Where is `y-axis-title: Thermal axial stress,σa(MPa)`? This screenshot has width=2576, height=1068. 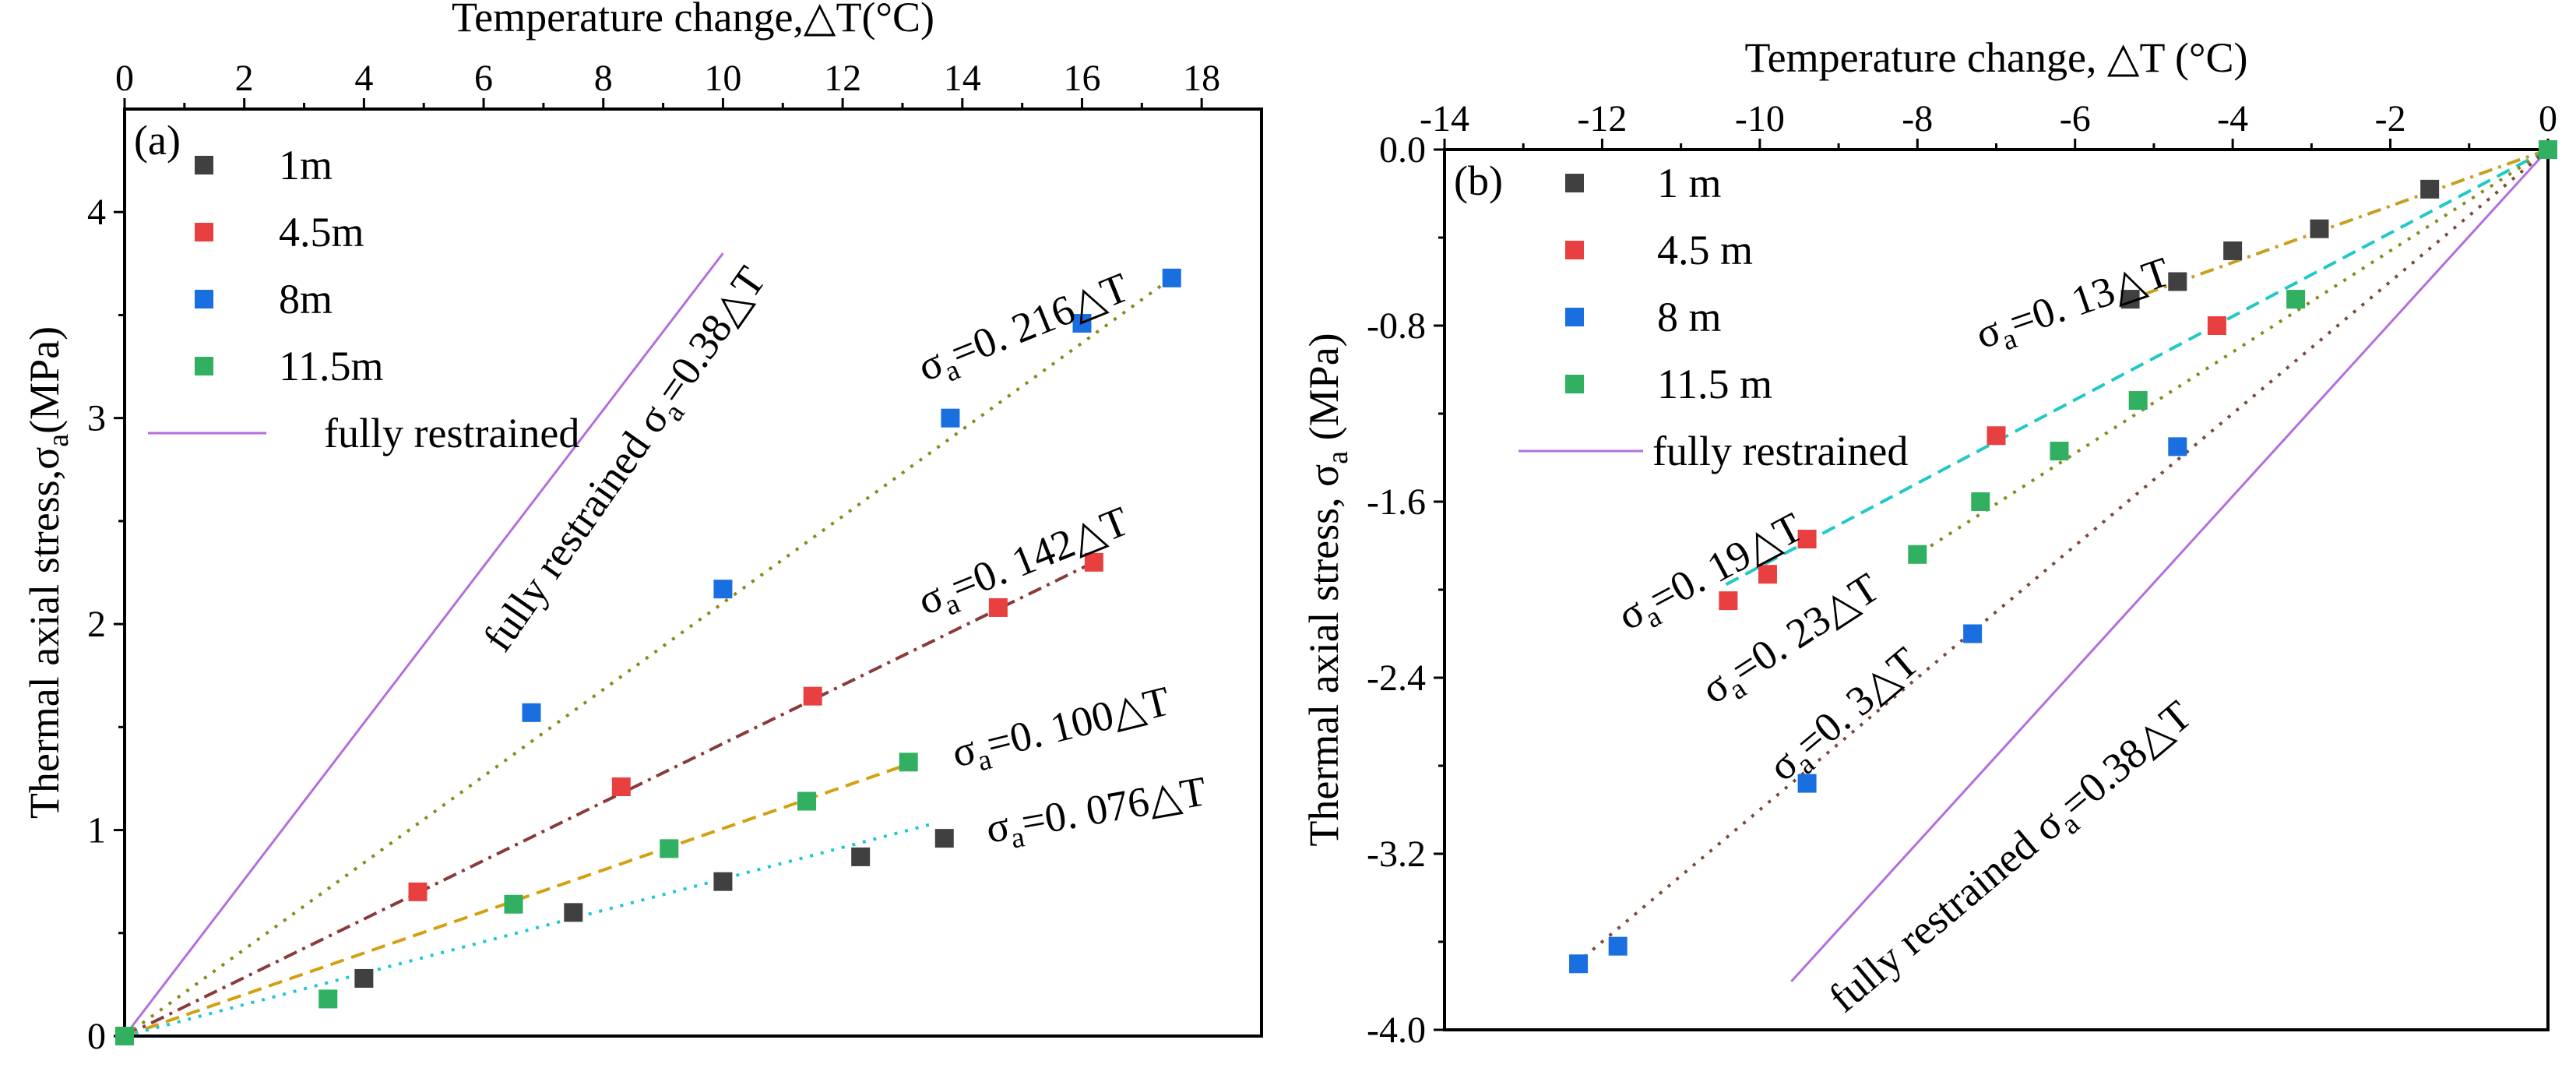
y-axis-title: Thermal axial stress,σa(MPa) is located at coordinates (48, 572).